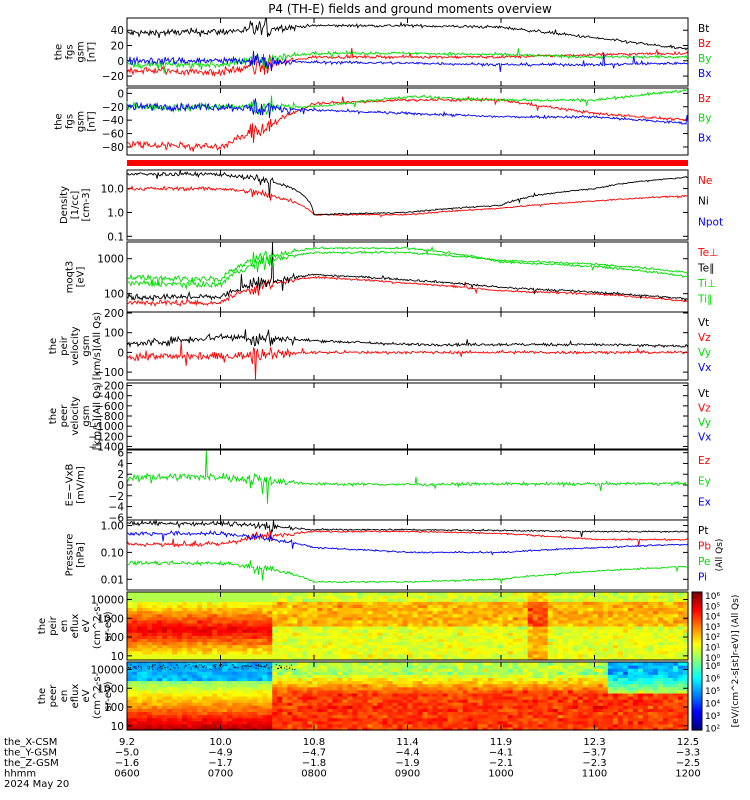 The width and height of the screenshot is (750, 800). Describe the element at coordinates (81, 51) in the screenshot. I see `y-axis-label-line: gsm` at that location.